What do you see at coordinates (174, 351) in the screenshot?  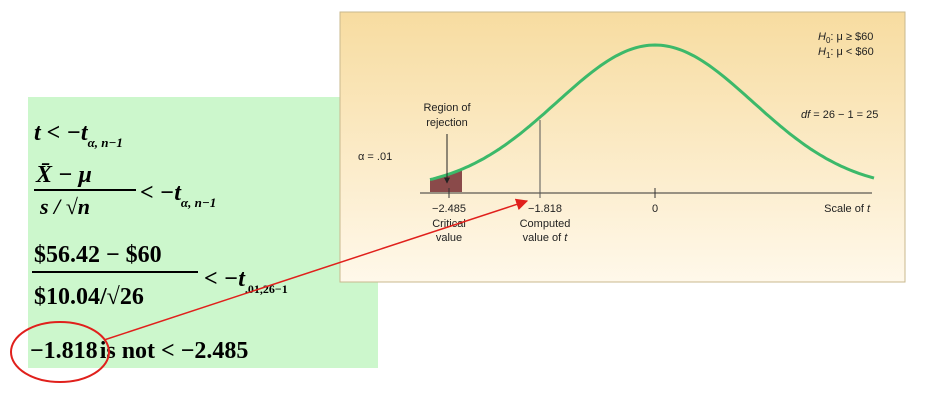 I see `conclusion: is not < −2.485` at bounding box center [174, 351].